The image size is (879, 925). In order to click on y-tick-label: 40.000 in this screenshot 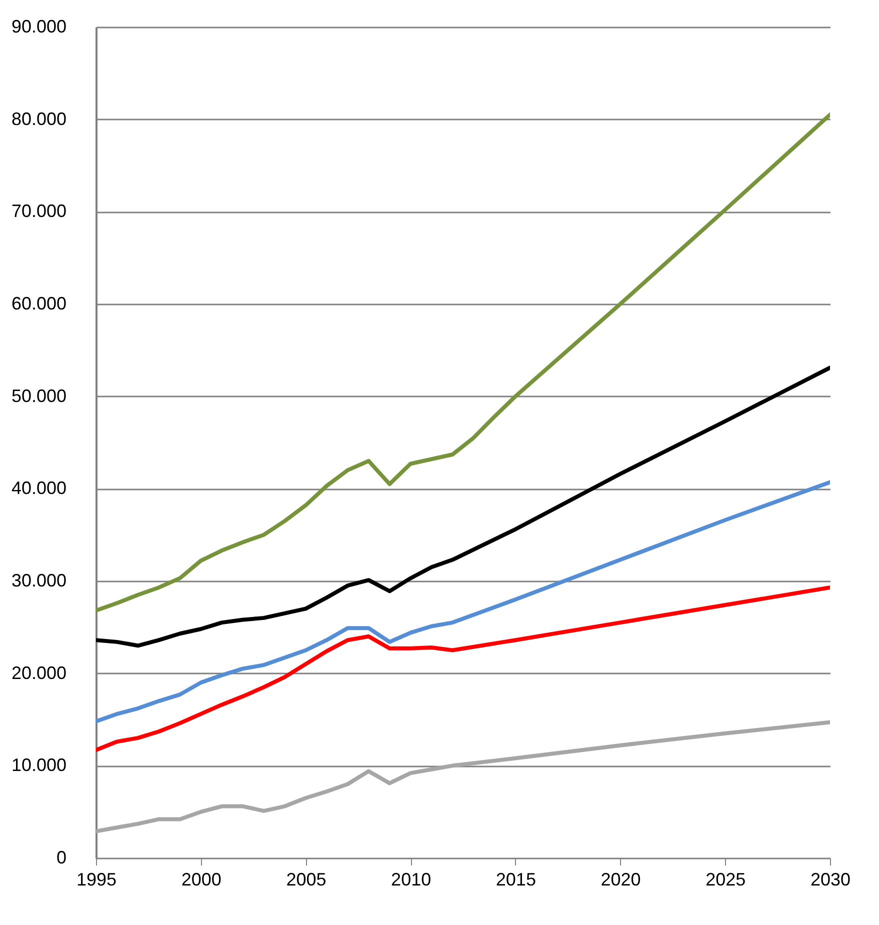, I will do `click(38, 488)`.